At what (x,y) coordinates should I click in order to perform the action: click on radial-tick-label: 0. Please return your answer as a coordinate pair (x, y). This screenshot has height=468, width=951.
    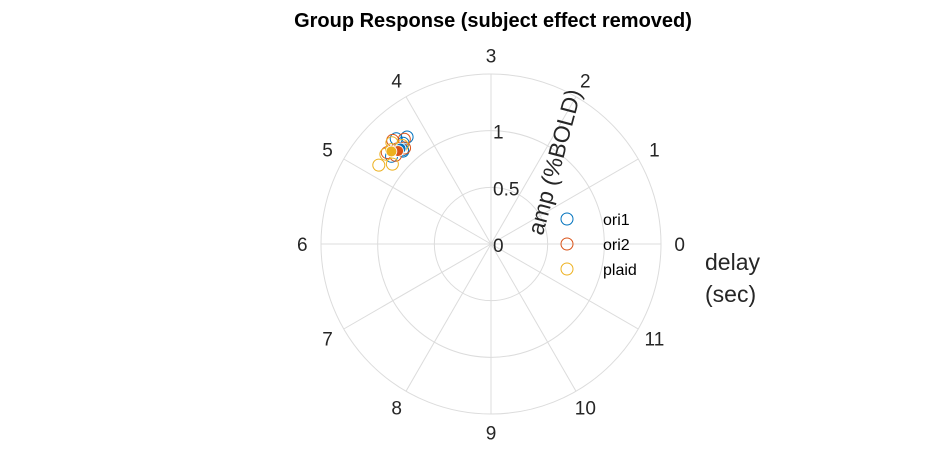
    Looking at the image, I should click on (498, 246).